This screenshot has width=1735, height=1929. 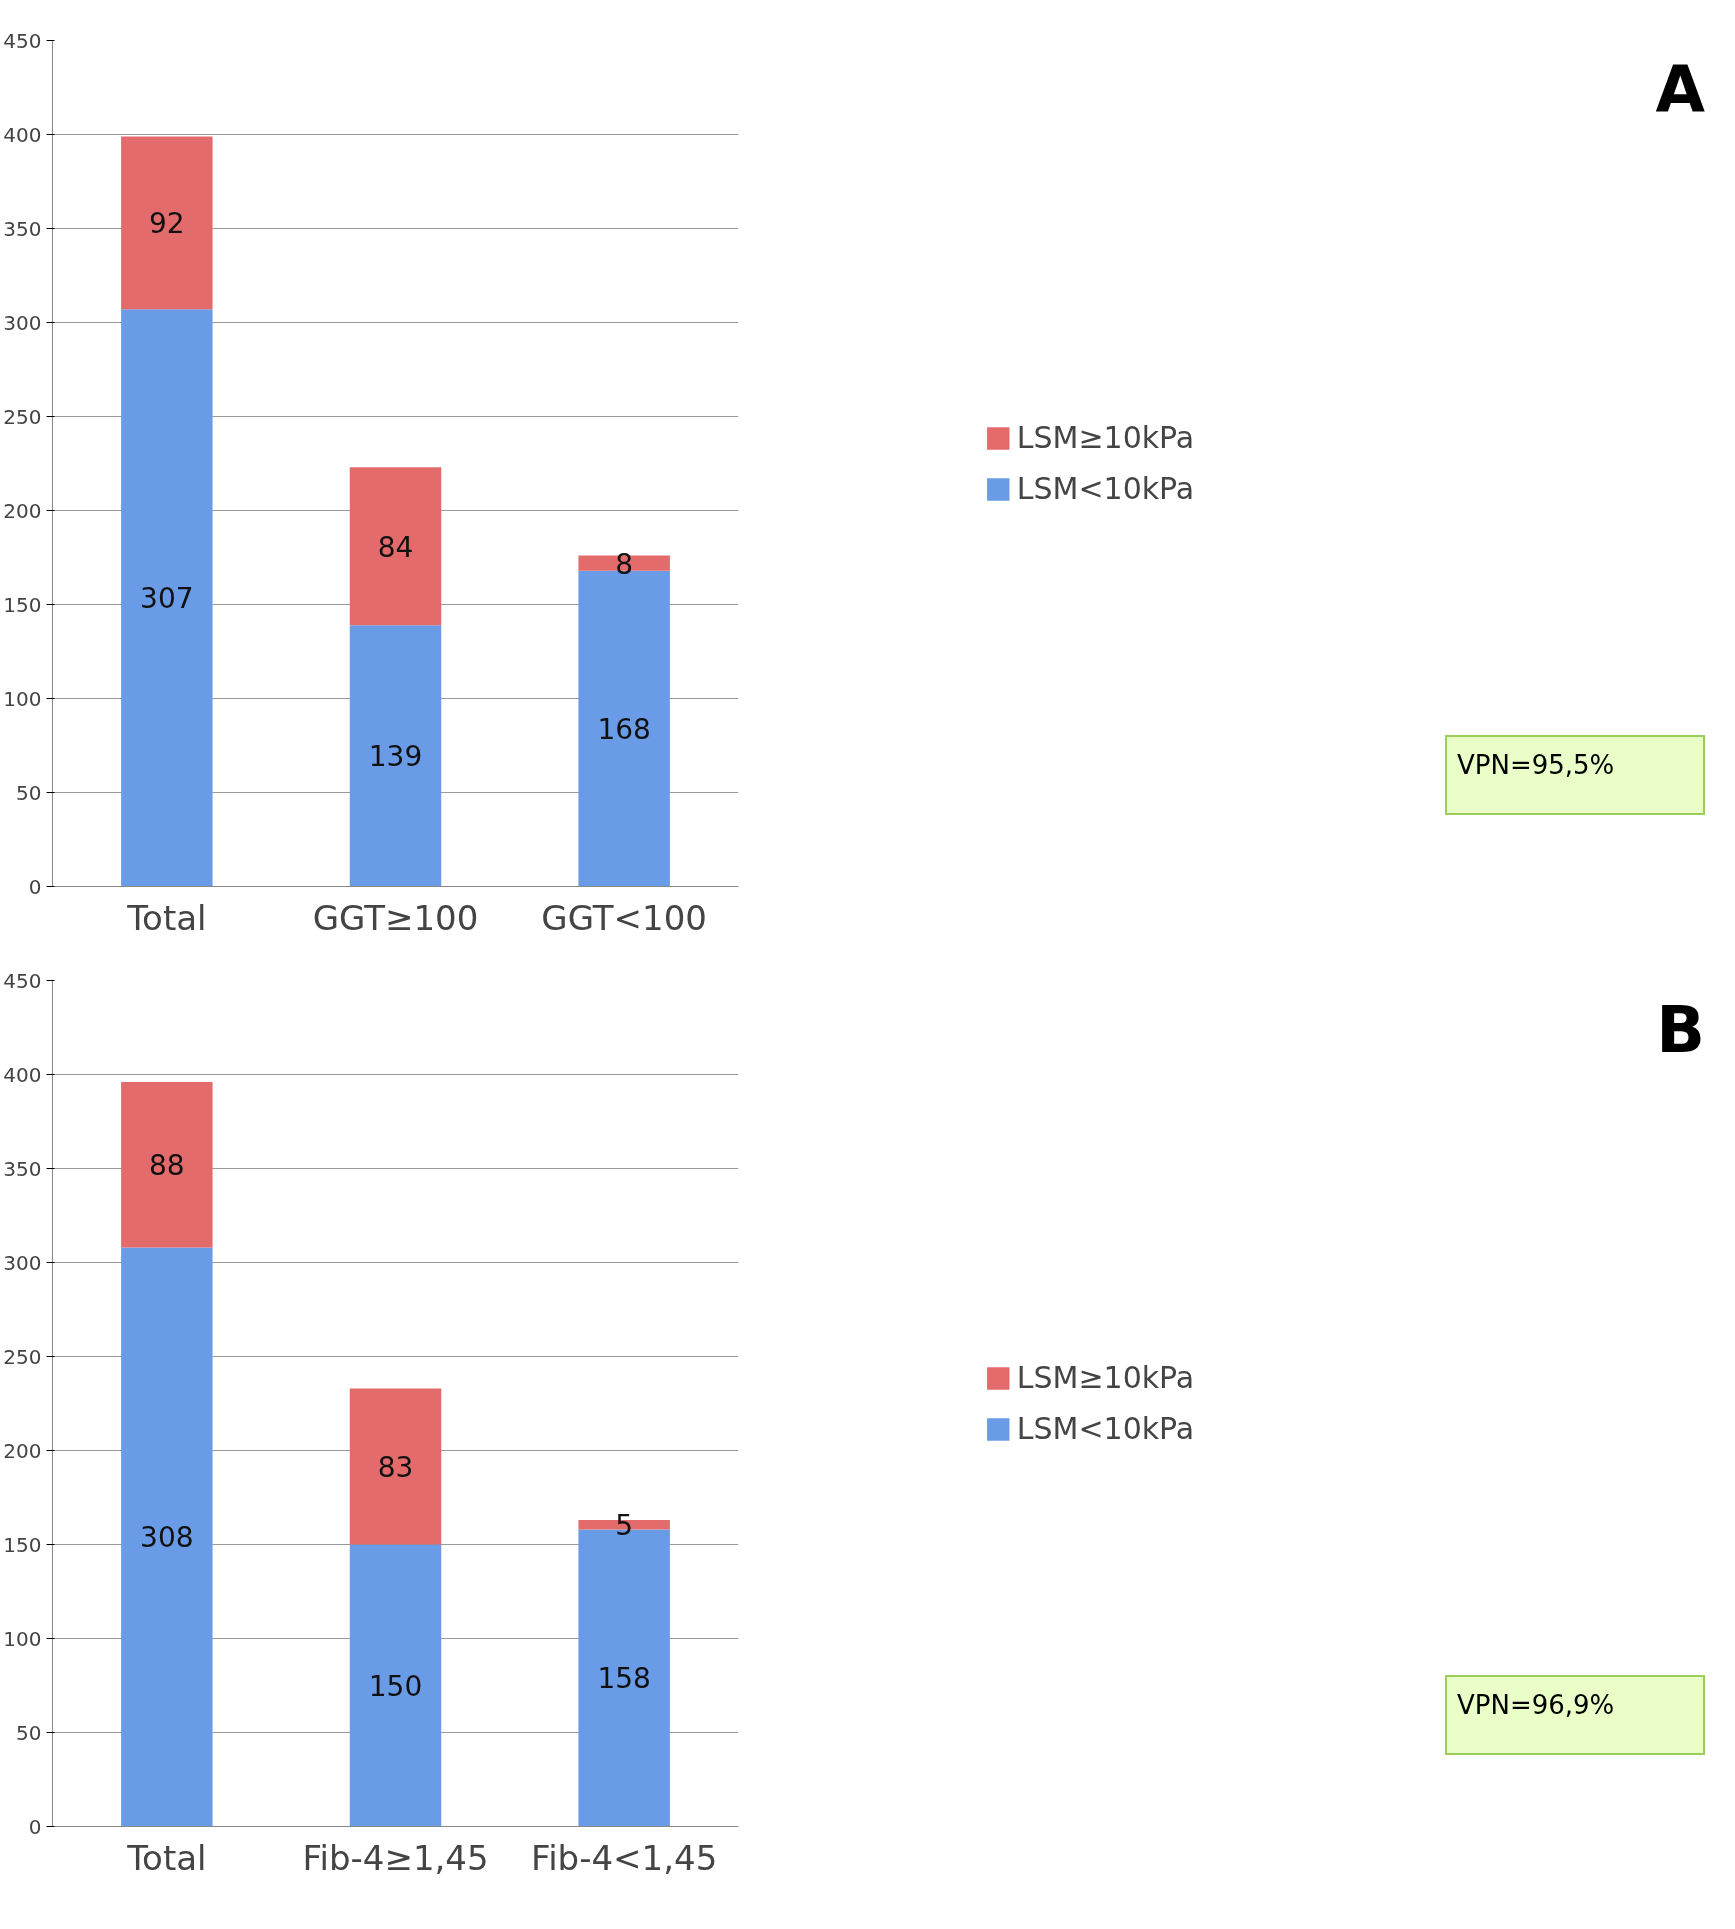 What do you see at coordinates (1536, 765) in the screenshot?
I see `text: VPN=95,5%` at bounding box center [1536, 765].